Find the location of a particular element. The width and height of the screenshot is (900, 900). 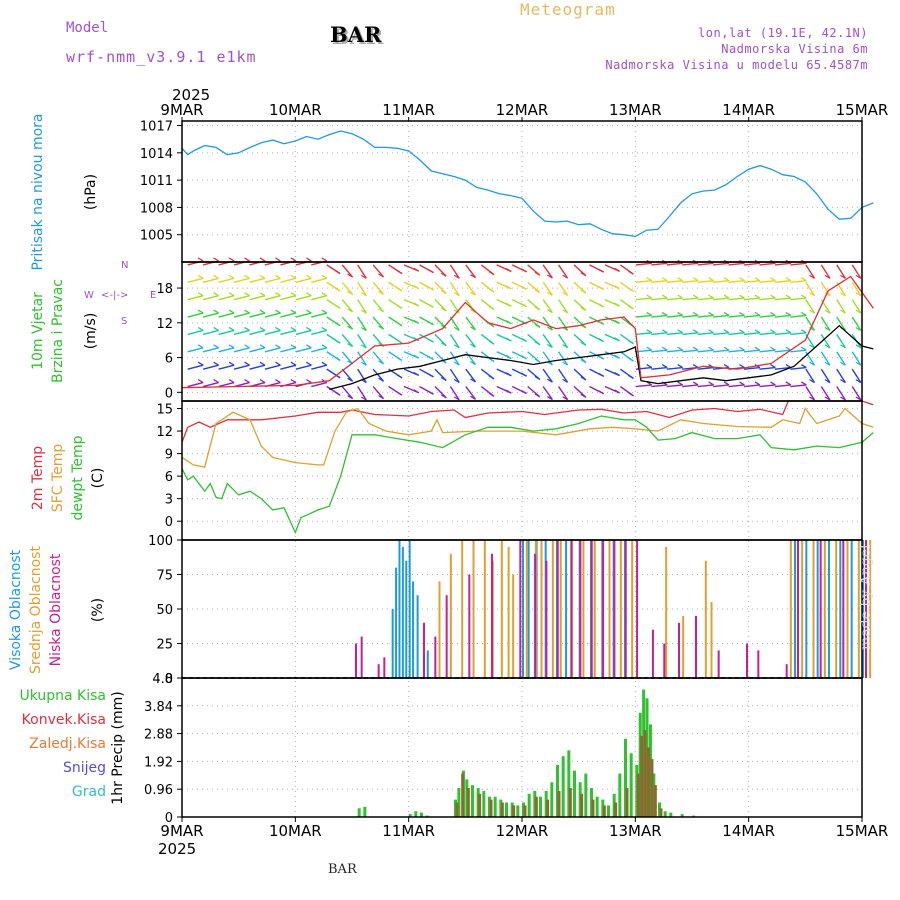

dewpt-axis-label: dewpt Temp is located at coordinates (78, 477).